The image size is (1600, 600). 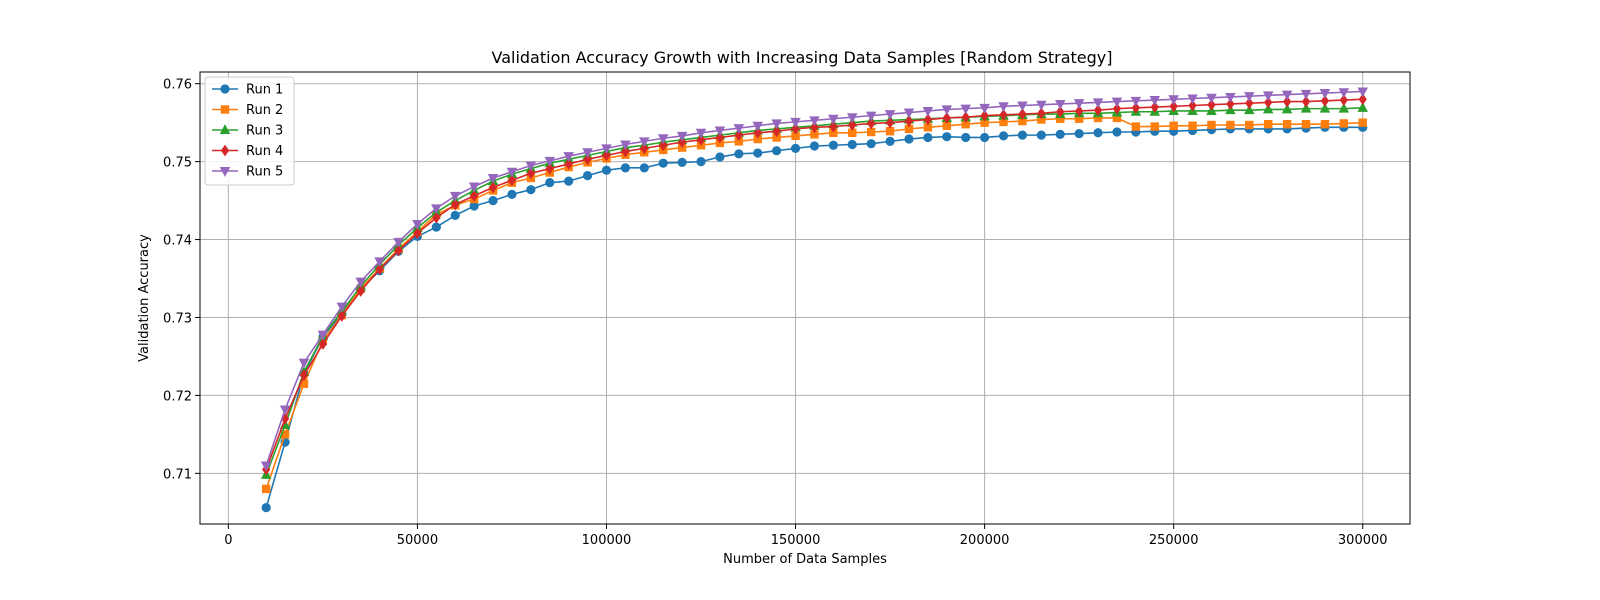 What do you see at coordinates (177, 163) in the screenshot?
I see `y-tick-label: 0.75` at bounding box center [177, 163].